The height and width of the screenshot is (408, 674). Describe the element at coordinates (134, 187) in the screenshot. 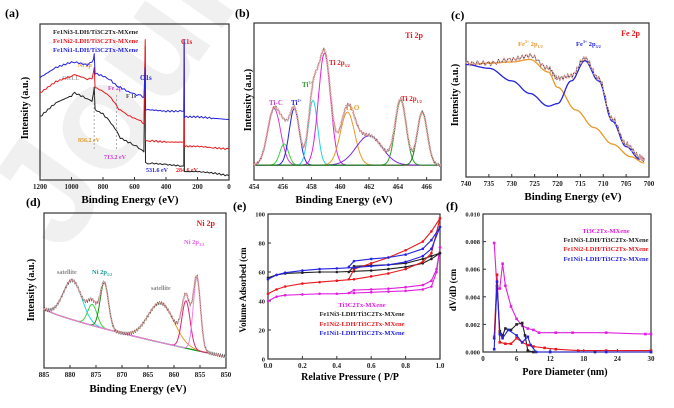

I see `x-tick-label-a: 600` at that location.